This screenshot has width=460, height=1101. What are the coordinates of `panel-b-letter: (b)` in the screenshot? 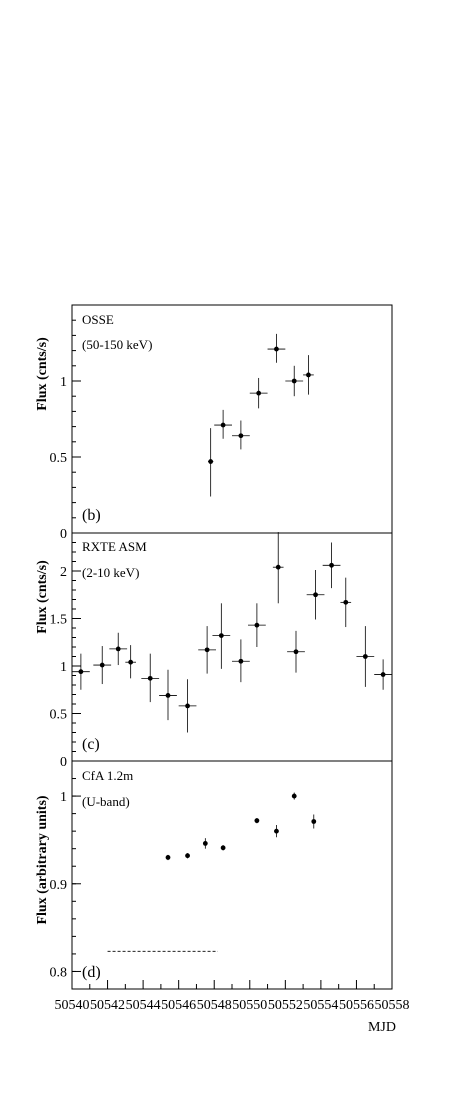 It's located at (91, 515).